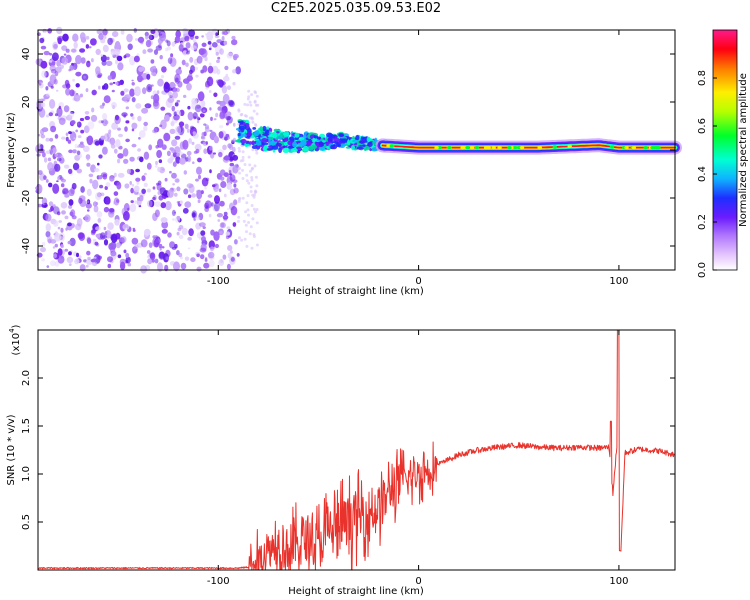  Describe the element at coordinates (702, 126) in the screenshot. I see `colorbar-tick-label: 0.6` at that location.